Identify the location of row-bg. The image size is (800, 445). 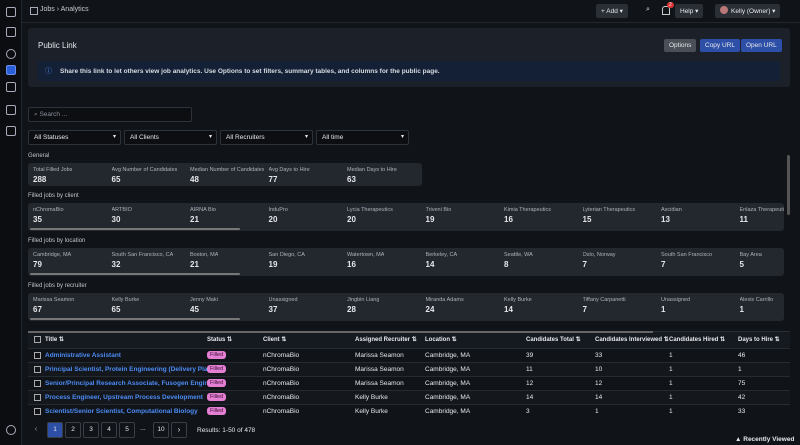
(409, 355).